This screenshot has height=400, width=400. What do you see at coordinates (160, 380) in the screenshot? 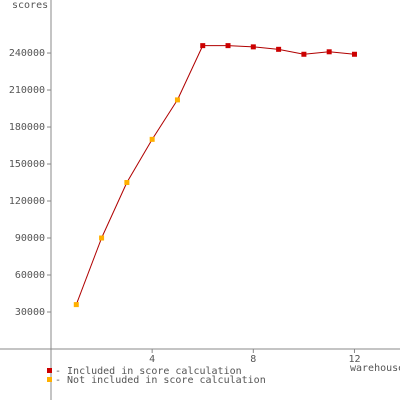
I see `legend-label: - Not included in score calculation` at bounding box center [160, 380].